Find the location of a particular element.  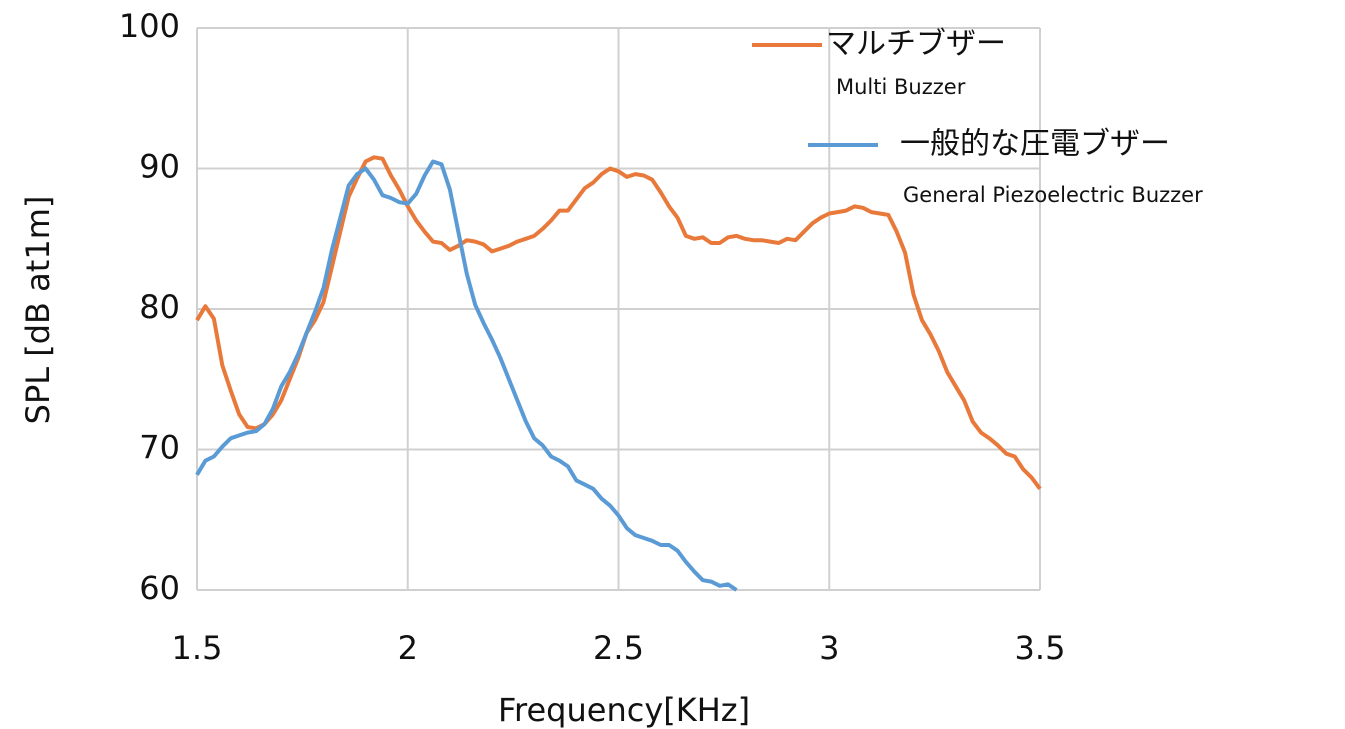

y-tick-label: 90 is located at coordinates (159, 167).